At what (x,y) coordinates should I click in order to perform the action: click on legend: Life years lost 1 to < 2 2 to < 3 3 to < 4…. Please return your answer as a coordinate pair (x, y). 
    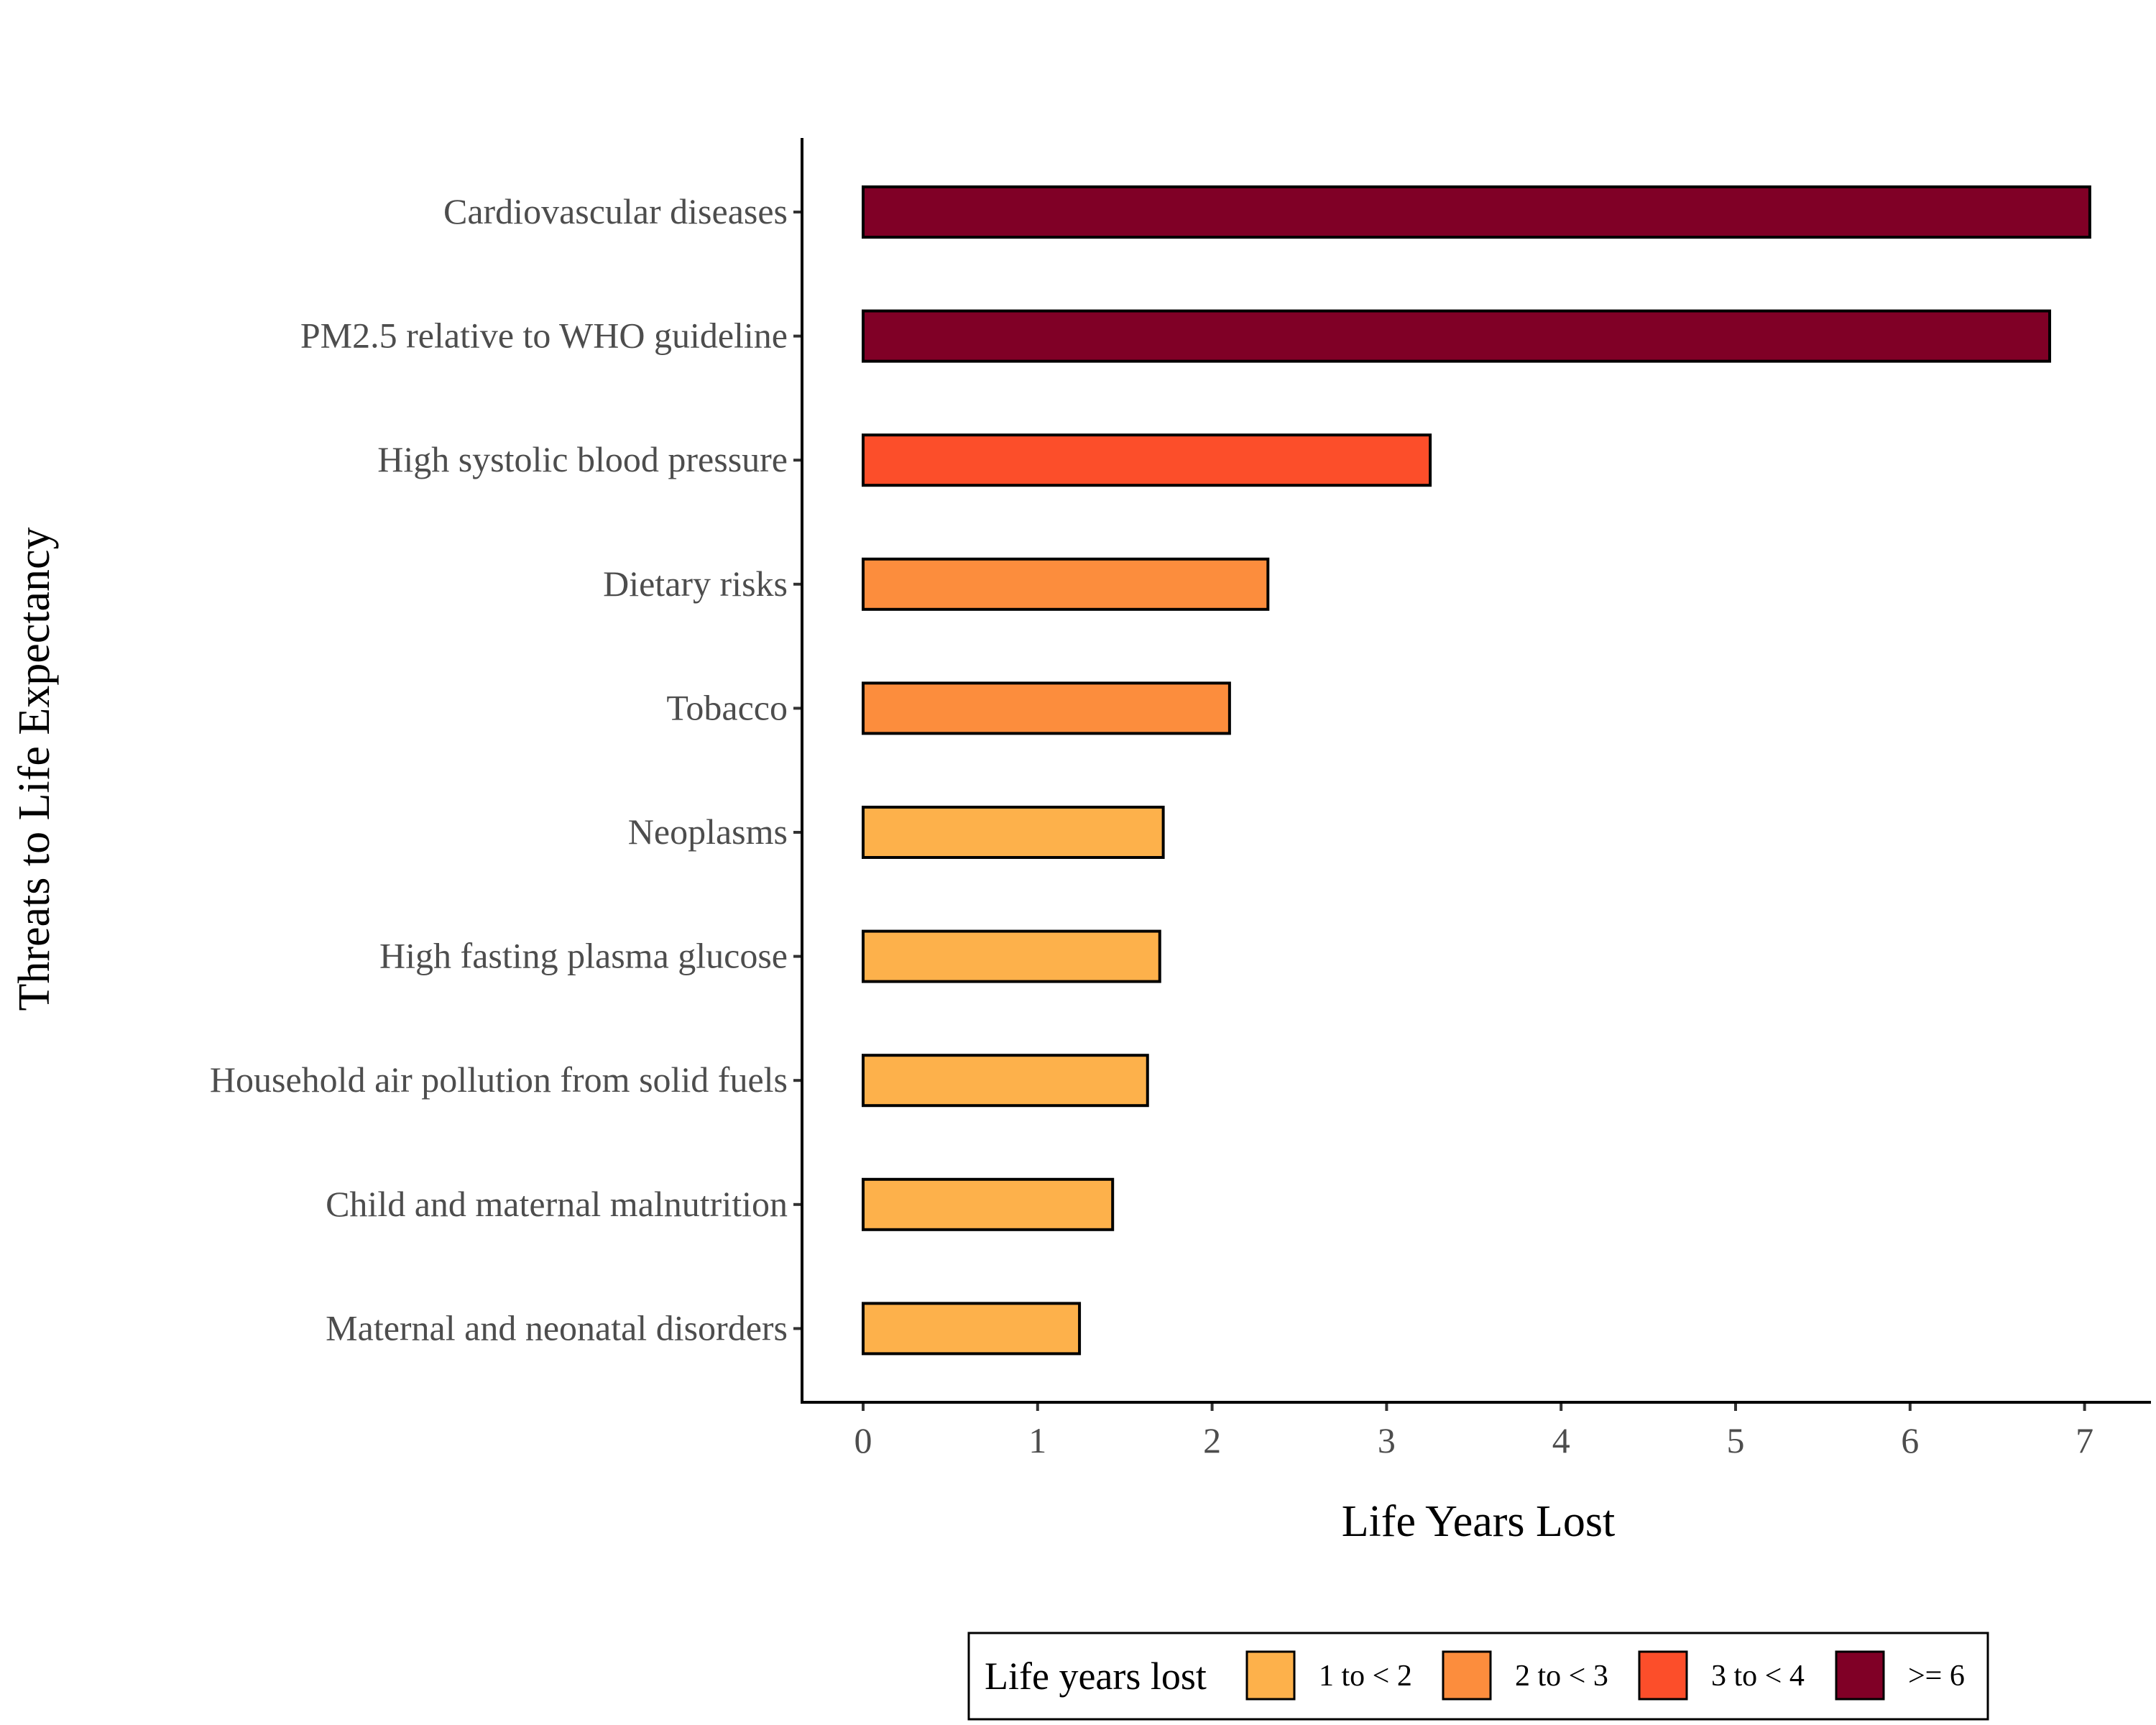
    Looking at the image, I should click on (1478, 1676).